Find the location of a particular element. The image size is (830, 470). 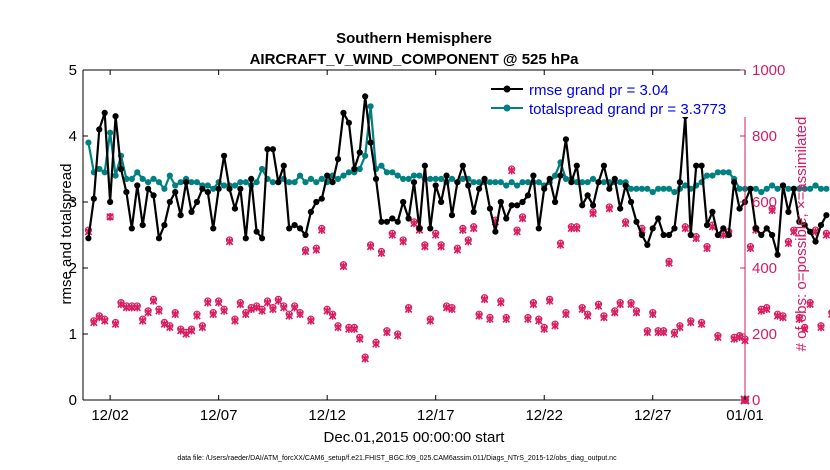

y-tick-label-left: 0 is located at coordinates (73, 400).